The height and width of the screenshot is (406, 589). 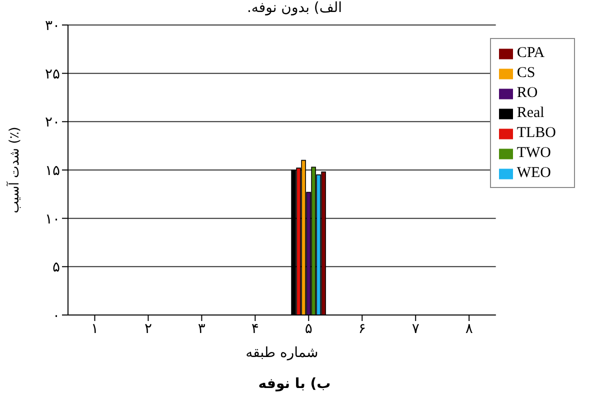 I want to click on x-tick-label: ۸, so click(x=469, y=328).